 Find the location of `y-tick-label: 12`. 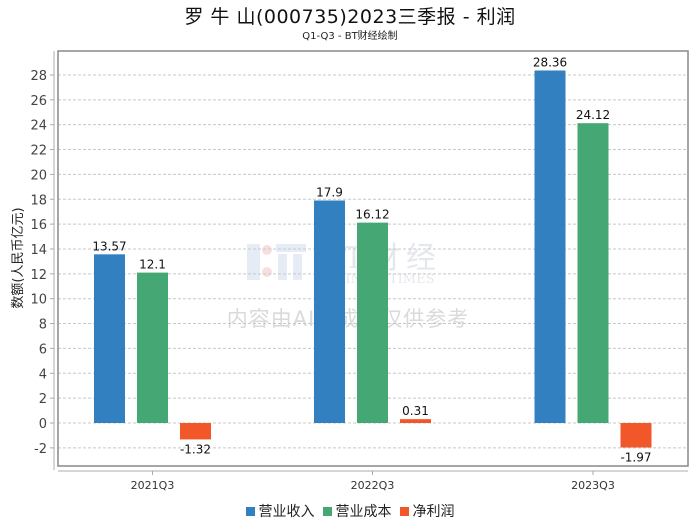

y-tick-label: 12 is located at coordinates (38, 275).